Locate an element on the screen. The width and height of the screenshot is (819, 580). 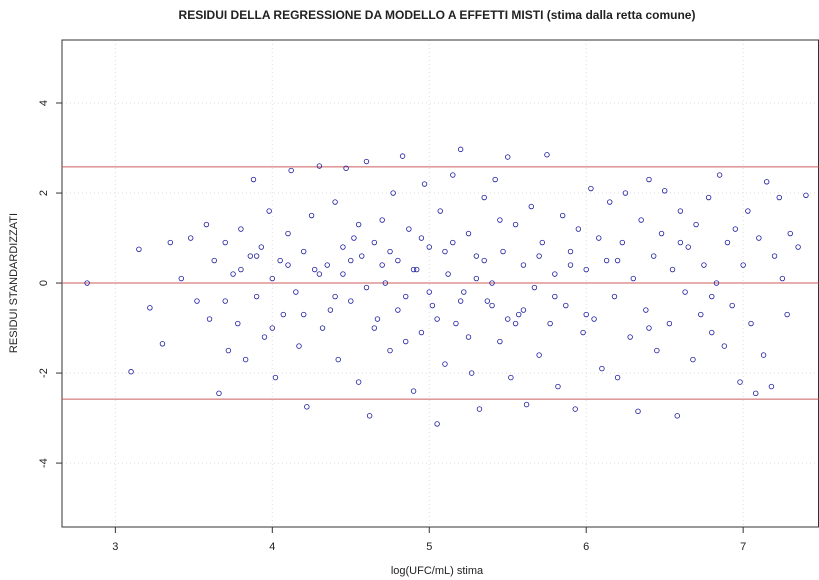
y-tick-label: 2 is located at coordinates (44, 193).